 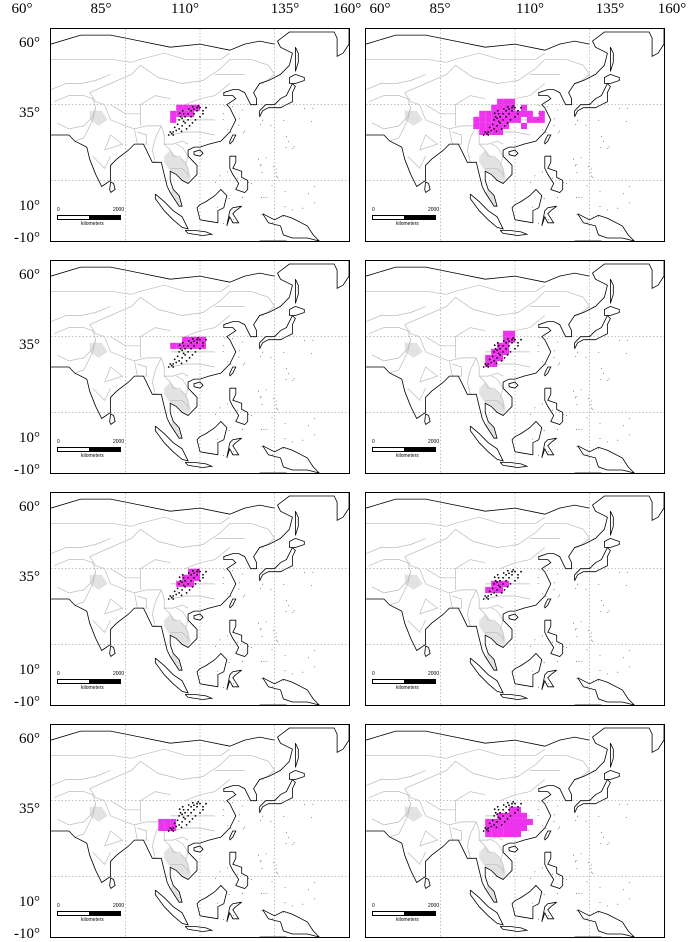 What do you see at coordinates (530, 9) in the screenshot?
I see `longitude-label: 110°` at bounding box center [530, 9].